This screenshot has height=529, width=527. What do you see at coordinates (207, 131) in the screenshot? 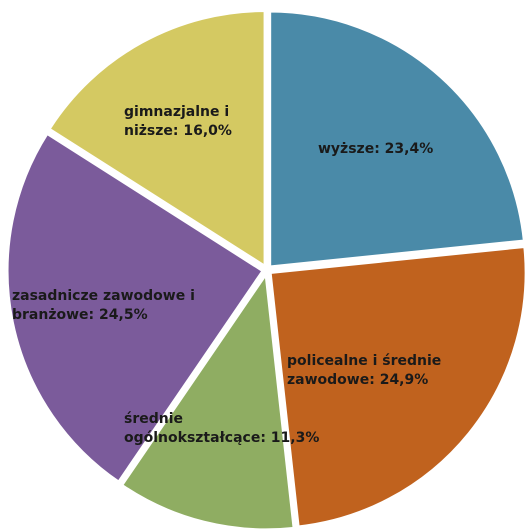
I see `value-label: 16,0%` at bounding box center [207, 131].